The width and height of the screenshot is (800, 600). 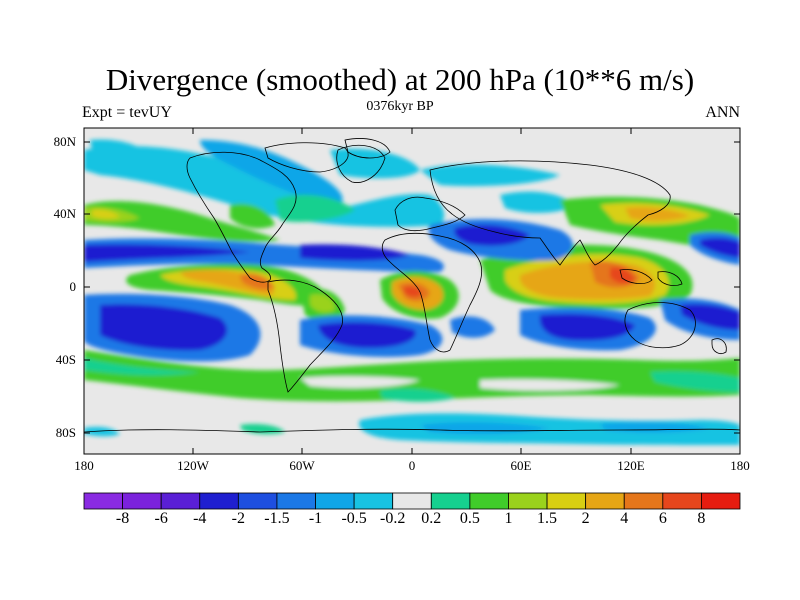 I want to click on colorbar-label: -2, so click(x=238, y=518).